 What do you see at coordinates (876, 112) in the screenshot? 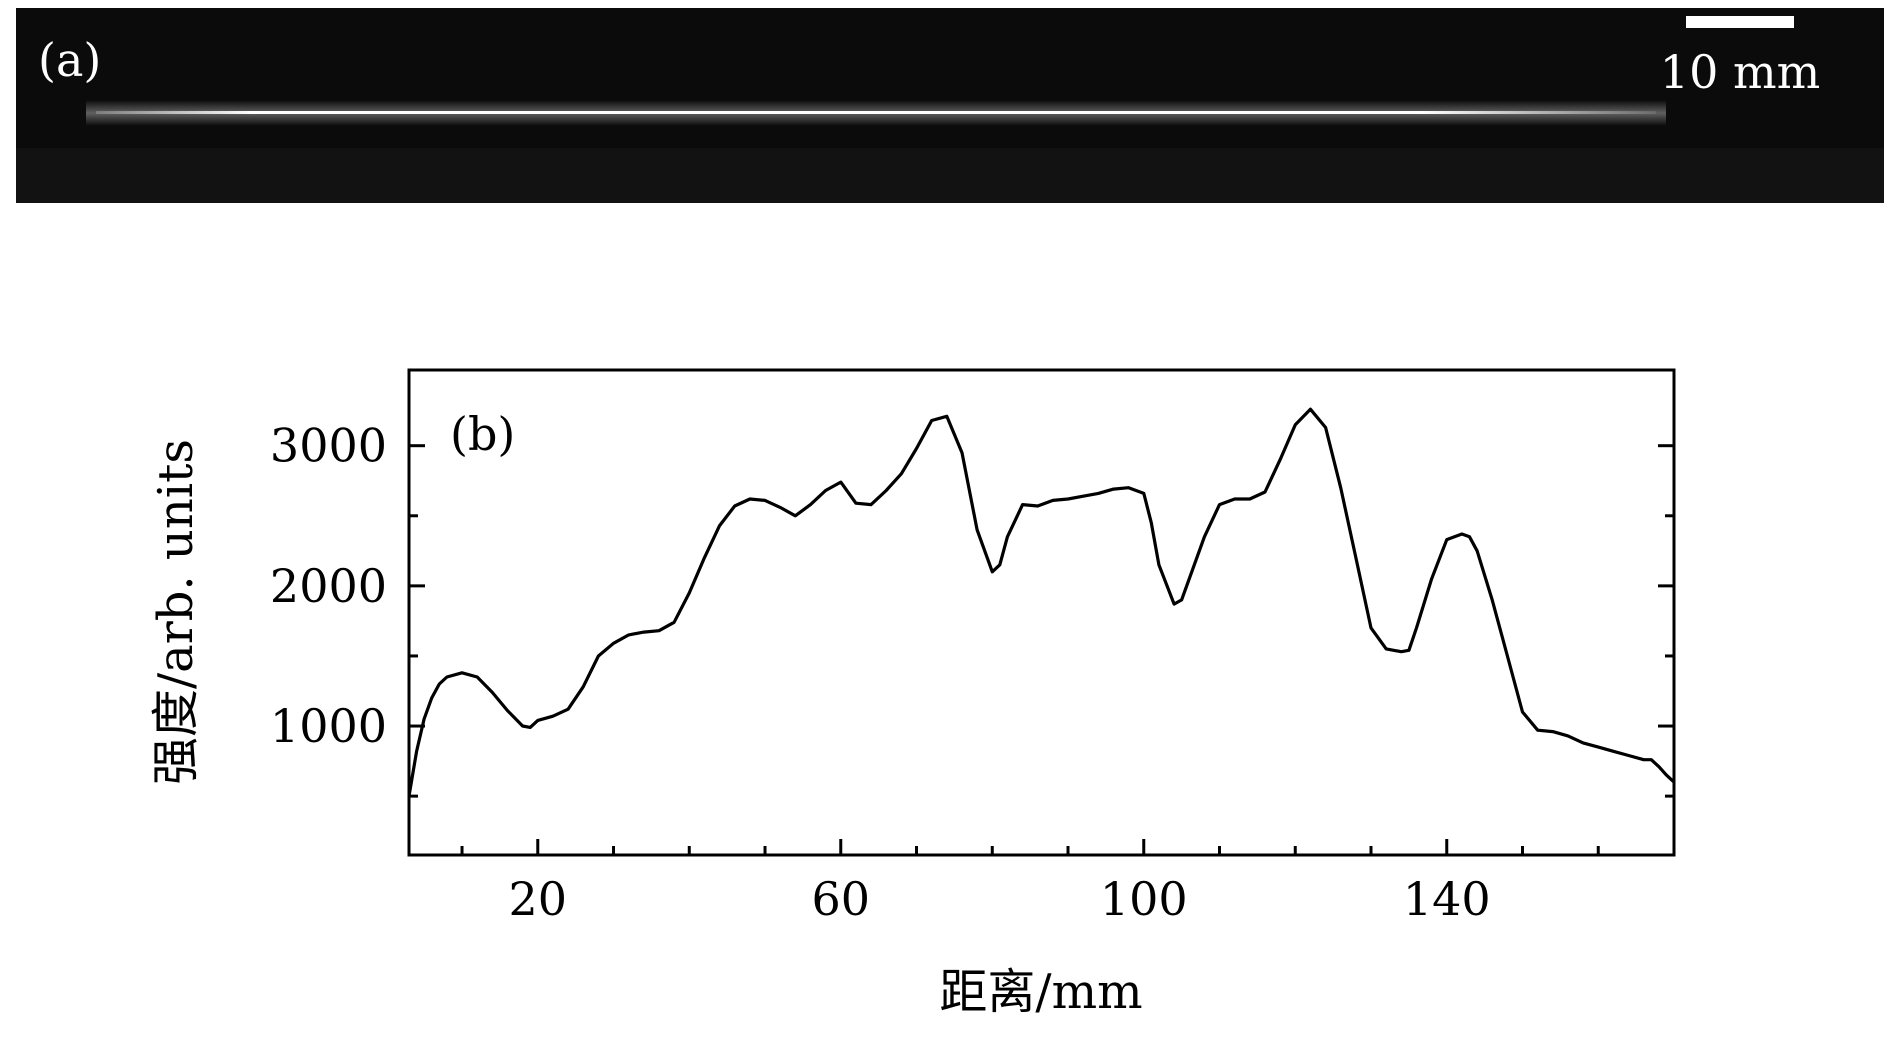
I see `filament-line` at bounding box center [876, 112].